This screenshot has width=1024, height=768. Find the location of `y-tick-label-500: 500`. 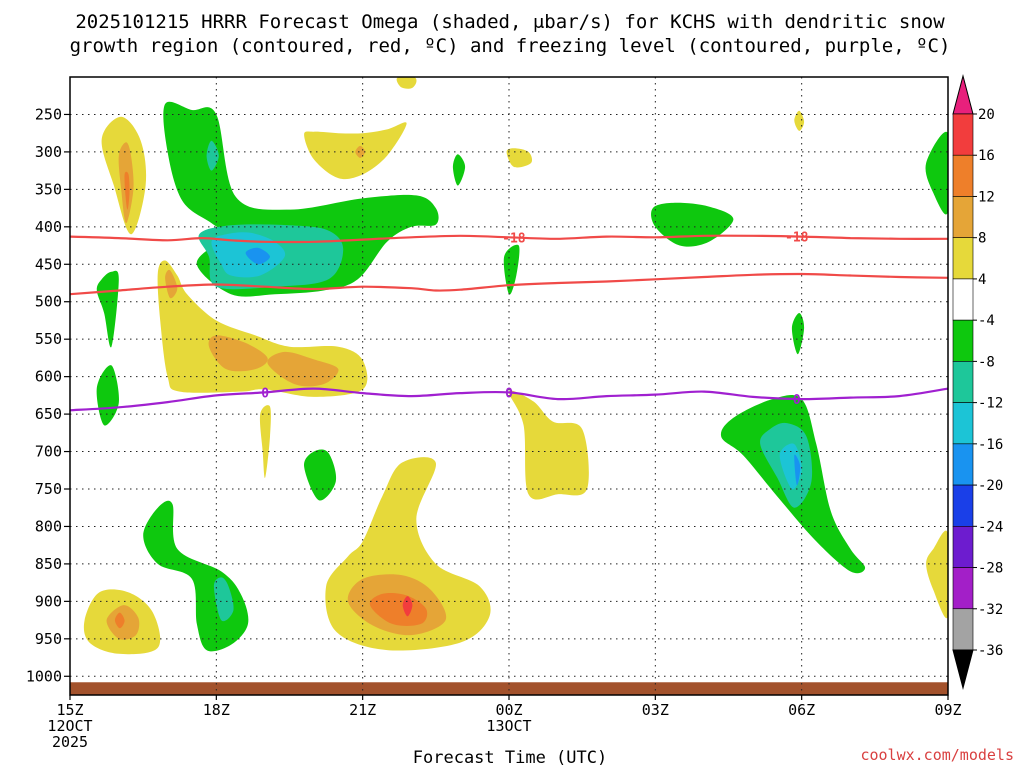

y-tick-label-500: 500 is located at coordinates (48, 302).